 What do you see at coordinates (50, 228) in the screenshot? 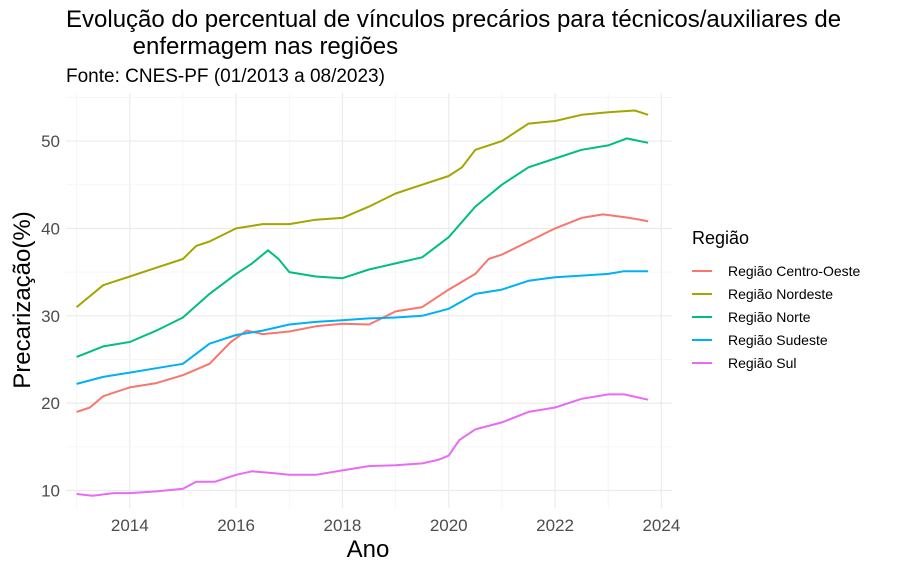
I see `y-tick-label: 40` at bounding box center [50, 228].